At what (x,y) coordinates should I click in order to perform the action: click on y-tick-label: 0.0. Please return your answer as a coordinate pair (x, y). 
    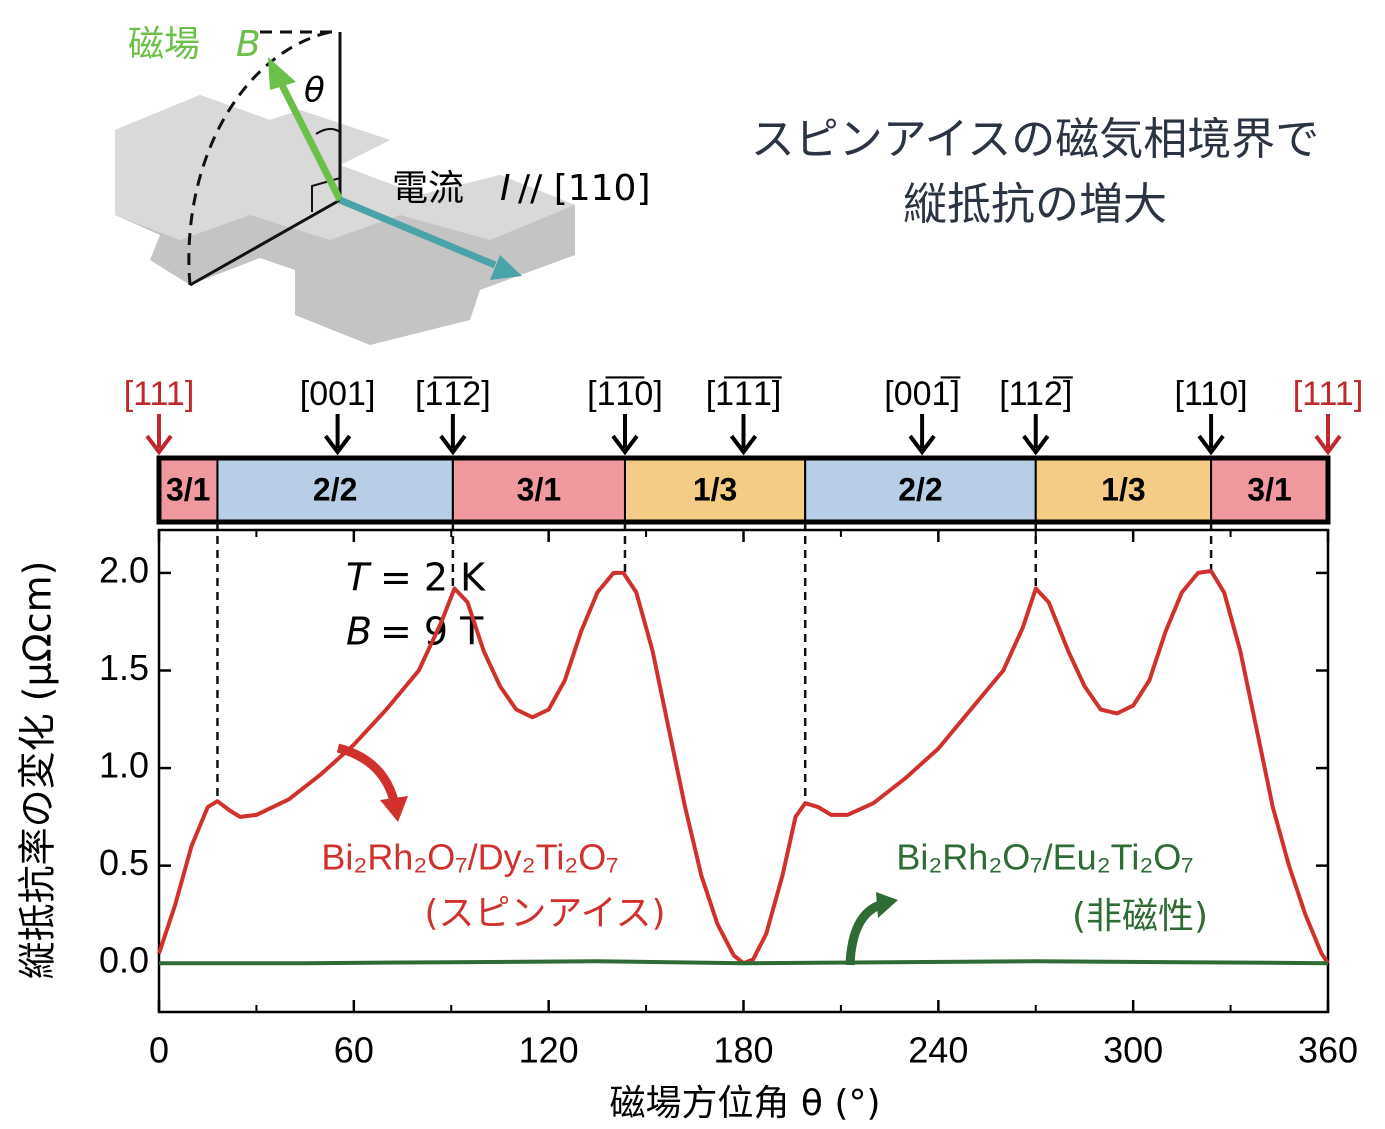
    Looking at the image, I should click on (124, 960).